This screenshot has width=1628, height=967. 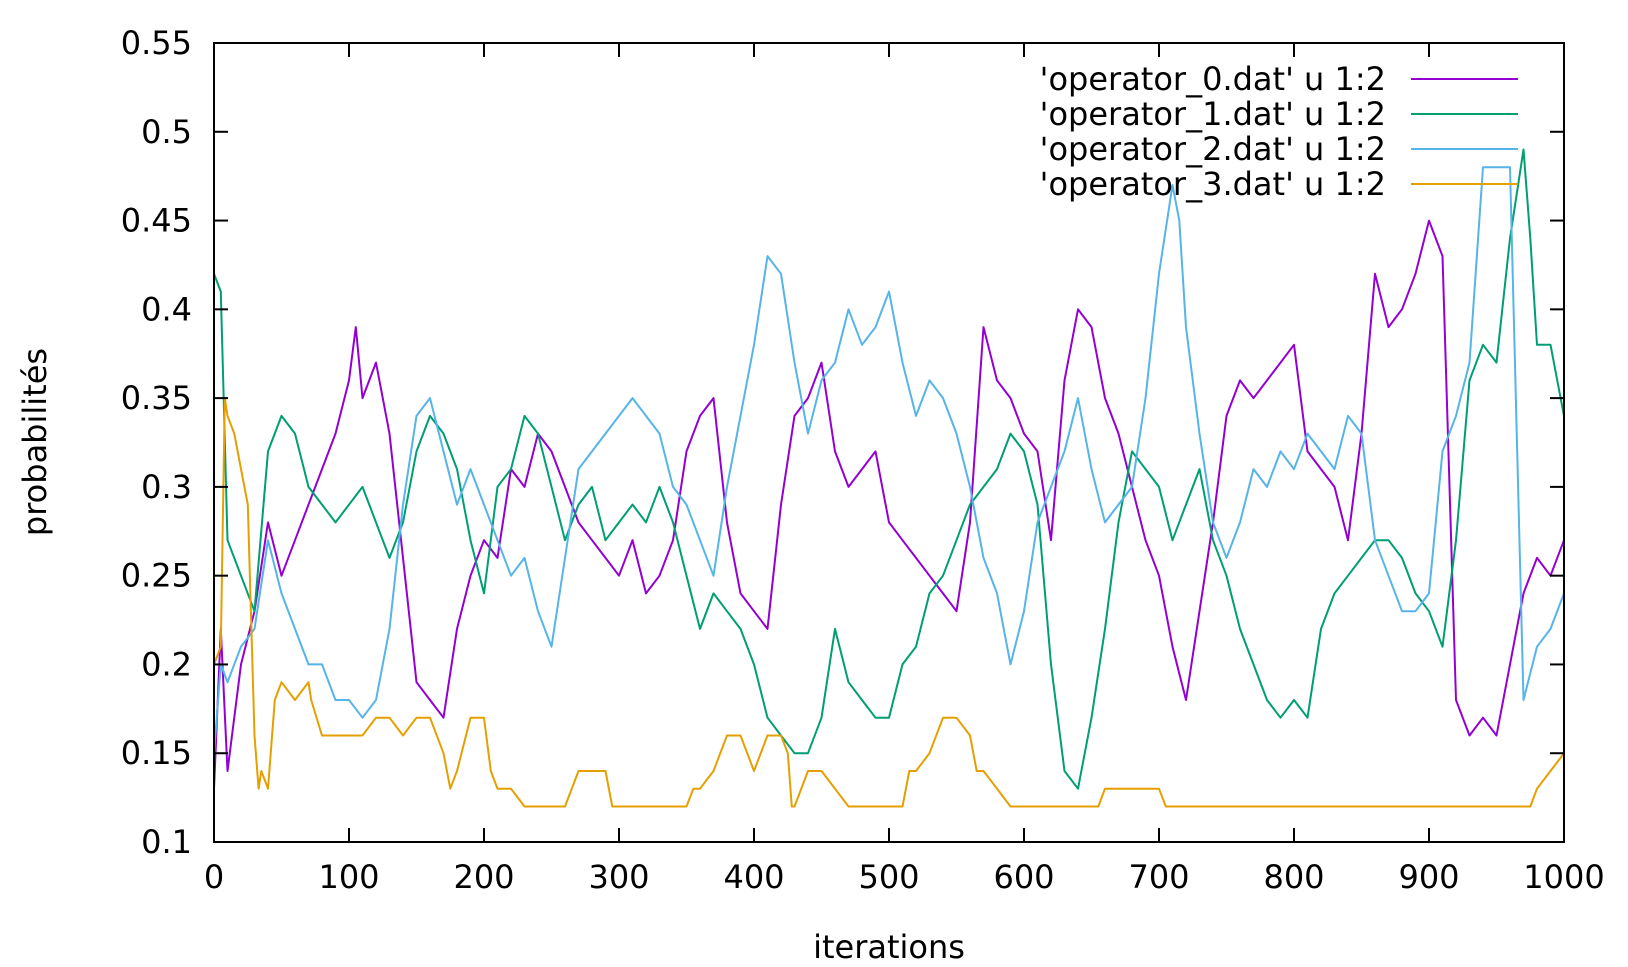 What do you see at coordinates (1428, 877) in the screenshot?
I see `x-tick-label: 900` at bounding box center [1428, 877].